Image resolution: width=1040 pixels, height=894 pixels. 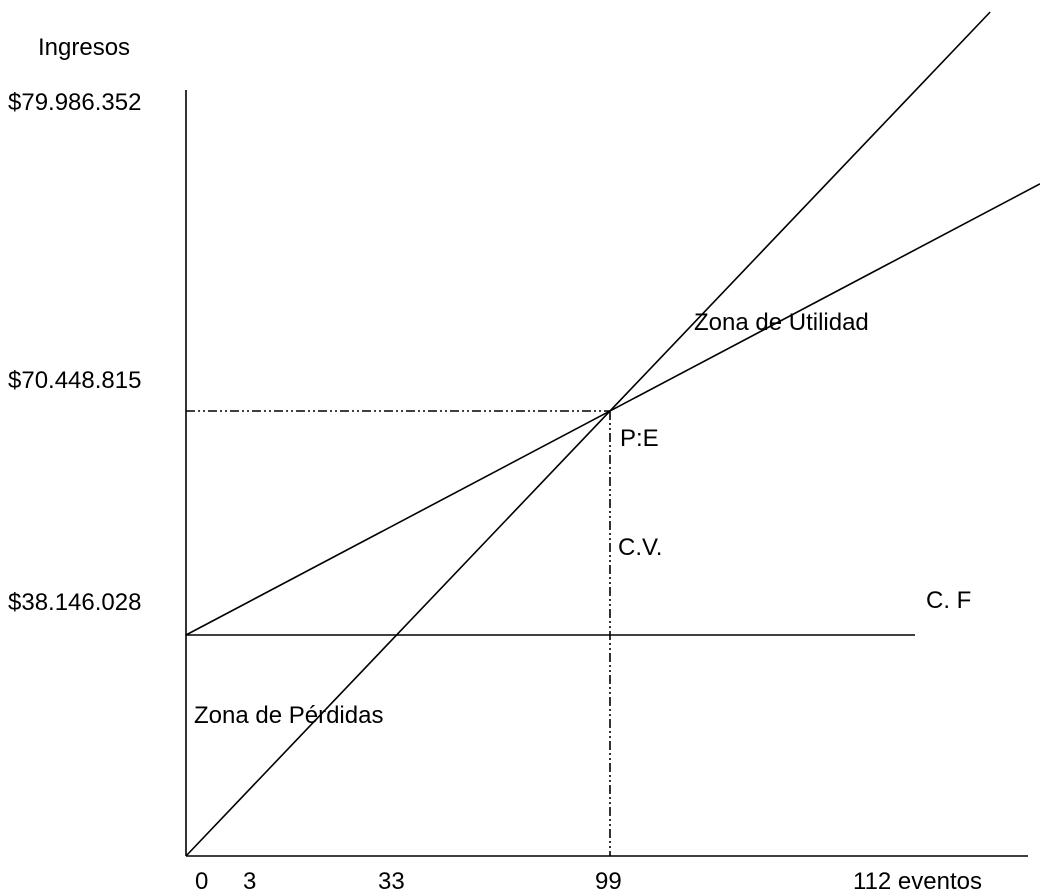 What do you see at coordinates (639, 438) in the screenshot?
I see `break-even-label: P:E` at bounding box center [639, 438].